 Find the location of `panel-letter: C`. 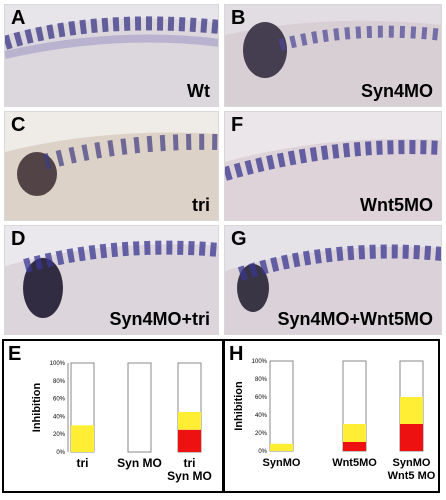

panel-letter: C is located at coordinates (18, 125).